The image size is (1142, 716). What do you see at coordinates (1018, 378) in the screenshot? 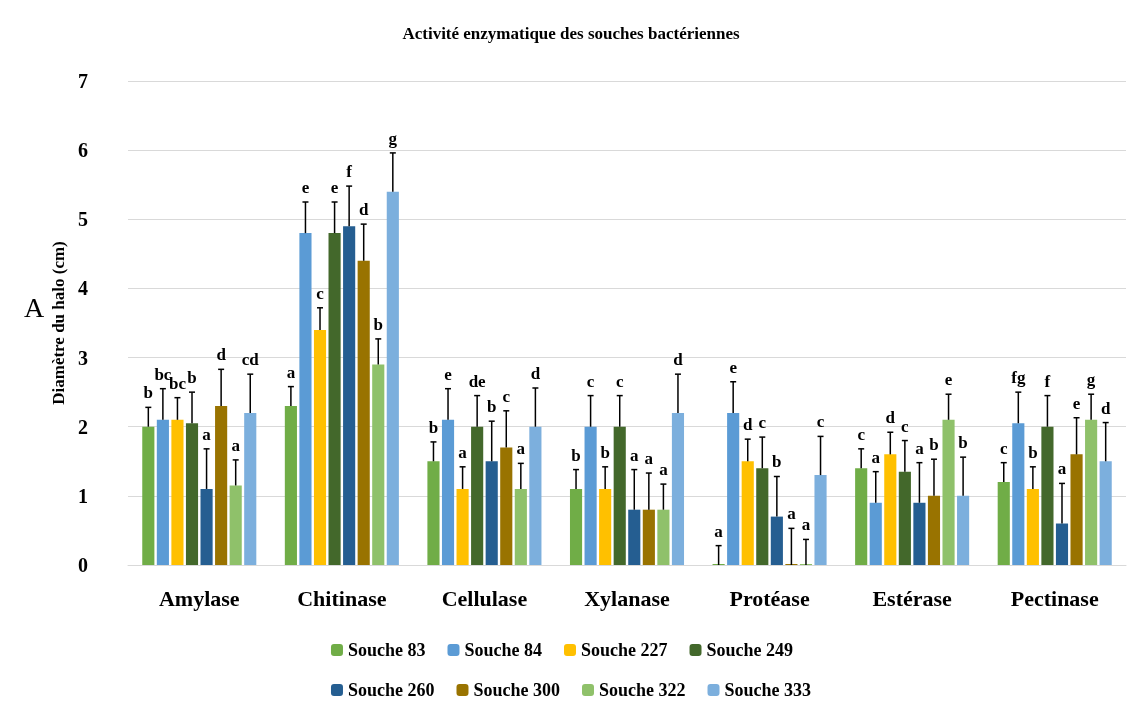
I see `data-label: fg` at bounding box center [1018, 378].